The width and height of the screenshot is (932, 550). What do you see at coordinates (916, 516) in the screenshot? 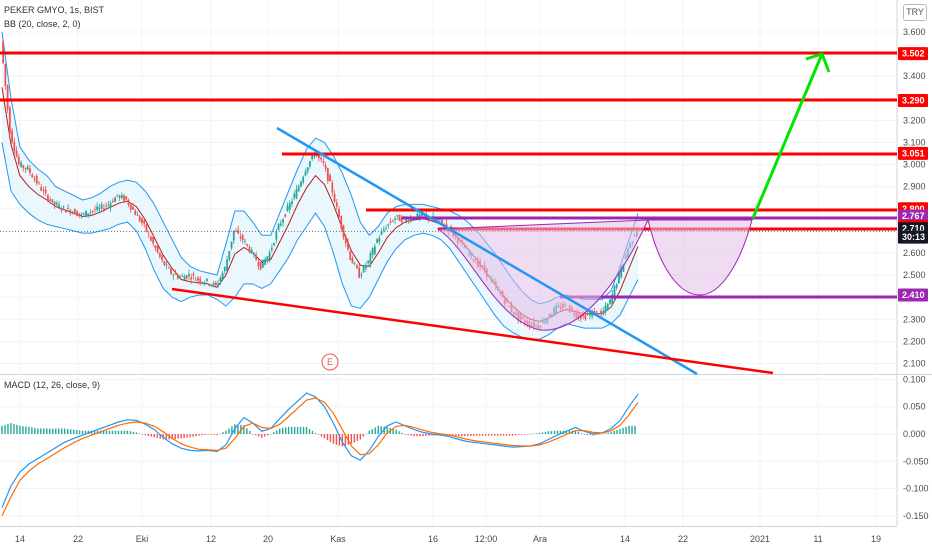
I see `macd-tick-label: -0.150` at bounding box center [916, 516].